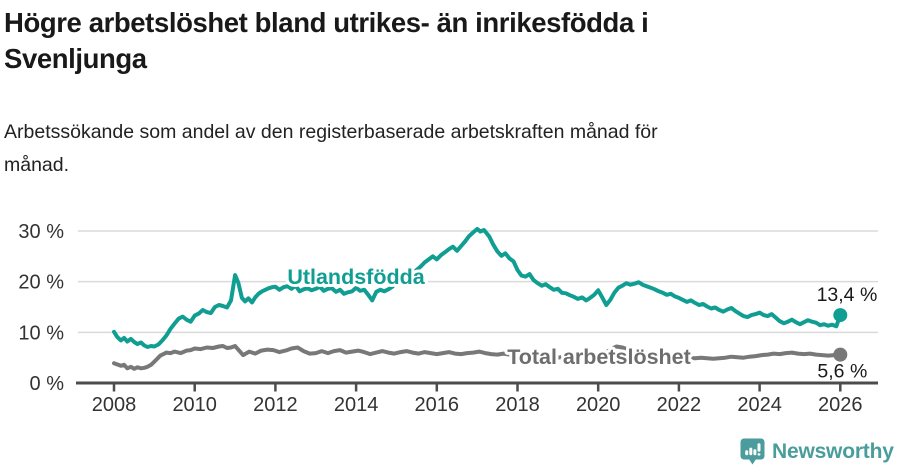 Image resolution: width=900 pixels, height=474 pixels. What do you see at coordinates (75, 58) in the screenshot?
I see `page-title-line2: Svenljunga` at bounding box center [75, 58].